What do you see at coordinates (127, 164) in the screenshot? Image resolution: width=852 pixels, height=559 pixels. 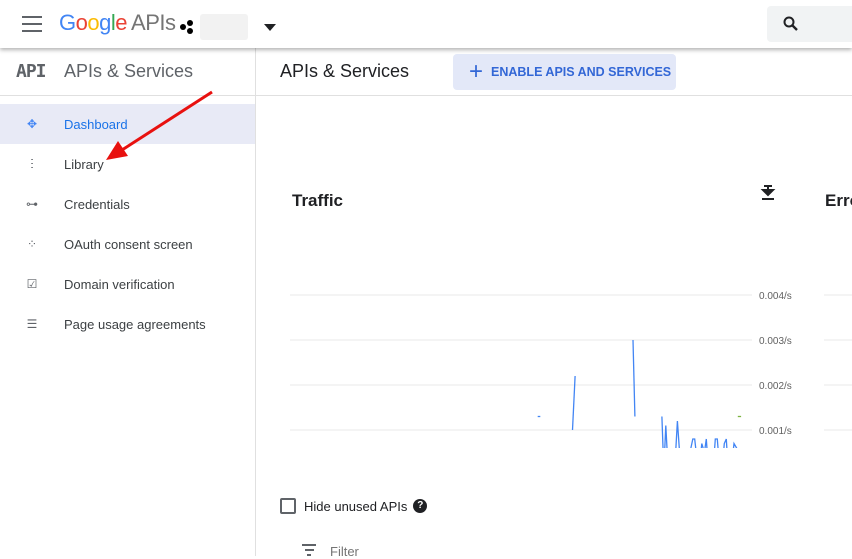 I see `sidebar-item-library: ⵗ Library` at bounding box center [127, 164].